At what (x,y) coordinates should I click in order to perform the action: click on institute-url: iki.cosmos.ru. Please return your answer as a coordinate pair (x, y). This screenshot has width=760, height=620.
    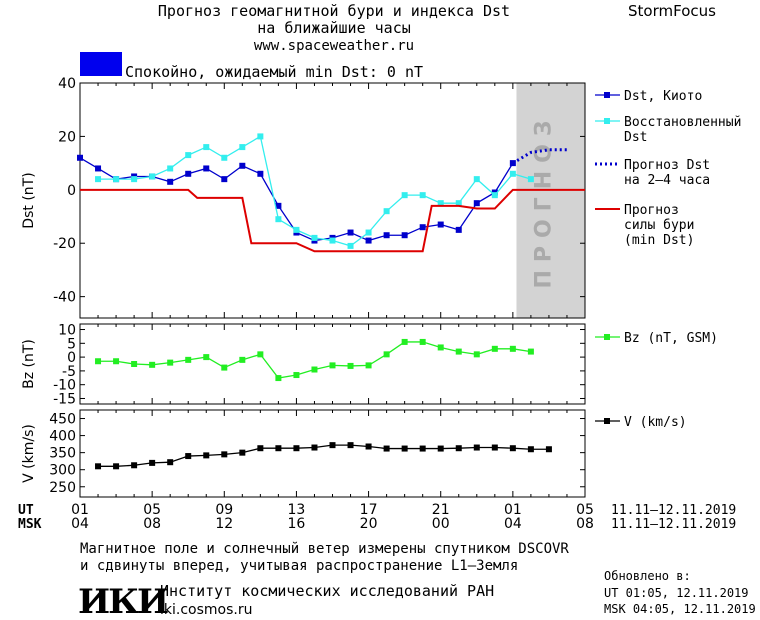
    Looking at the image, I should click on (206, 610).